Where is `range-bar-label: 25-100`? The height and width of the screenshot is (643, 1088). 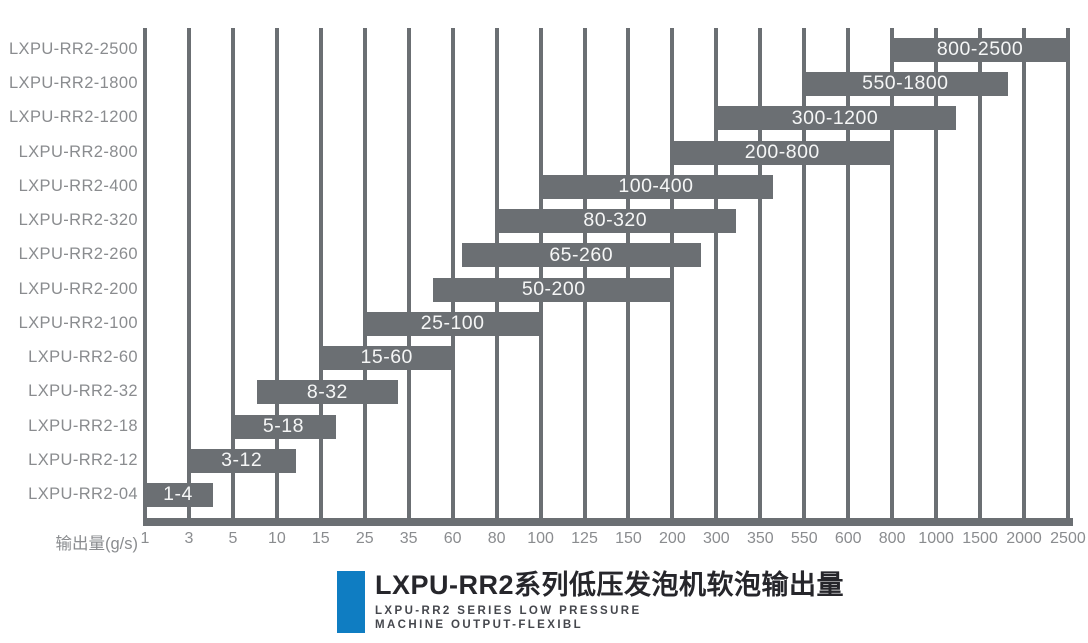
range-bar-label: 25-100 is located at coordinates (452, 323).